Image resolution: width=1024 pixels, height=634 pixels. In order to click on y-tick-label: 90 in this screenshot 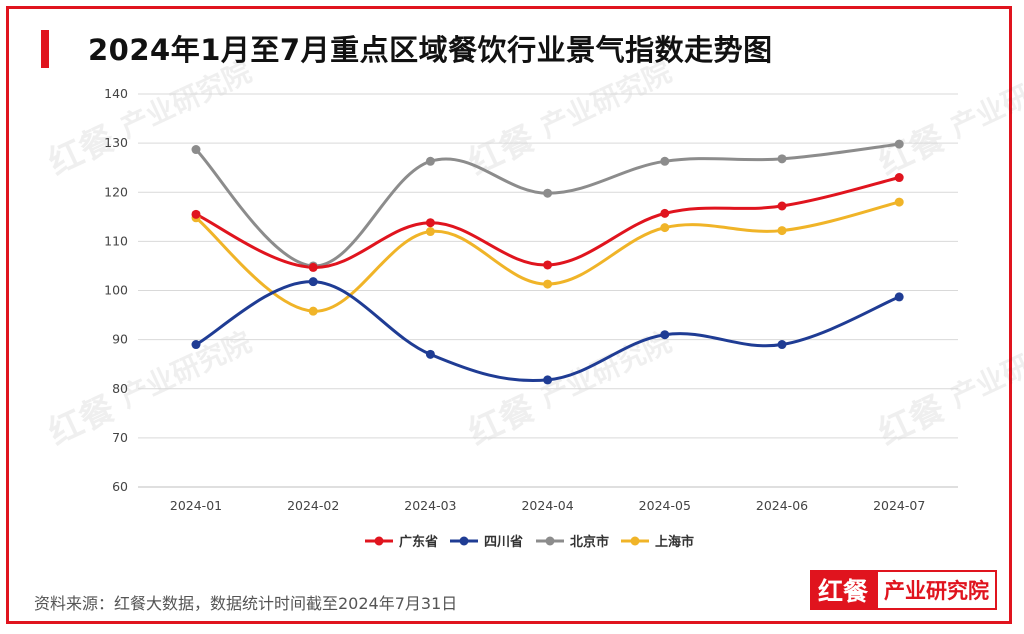, I will do `click(120, 339)`.